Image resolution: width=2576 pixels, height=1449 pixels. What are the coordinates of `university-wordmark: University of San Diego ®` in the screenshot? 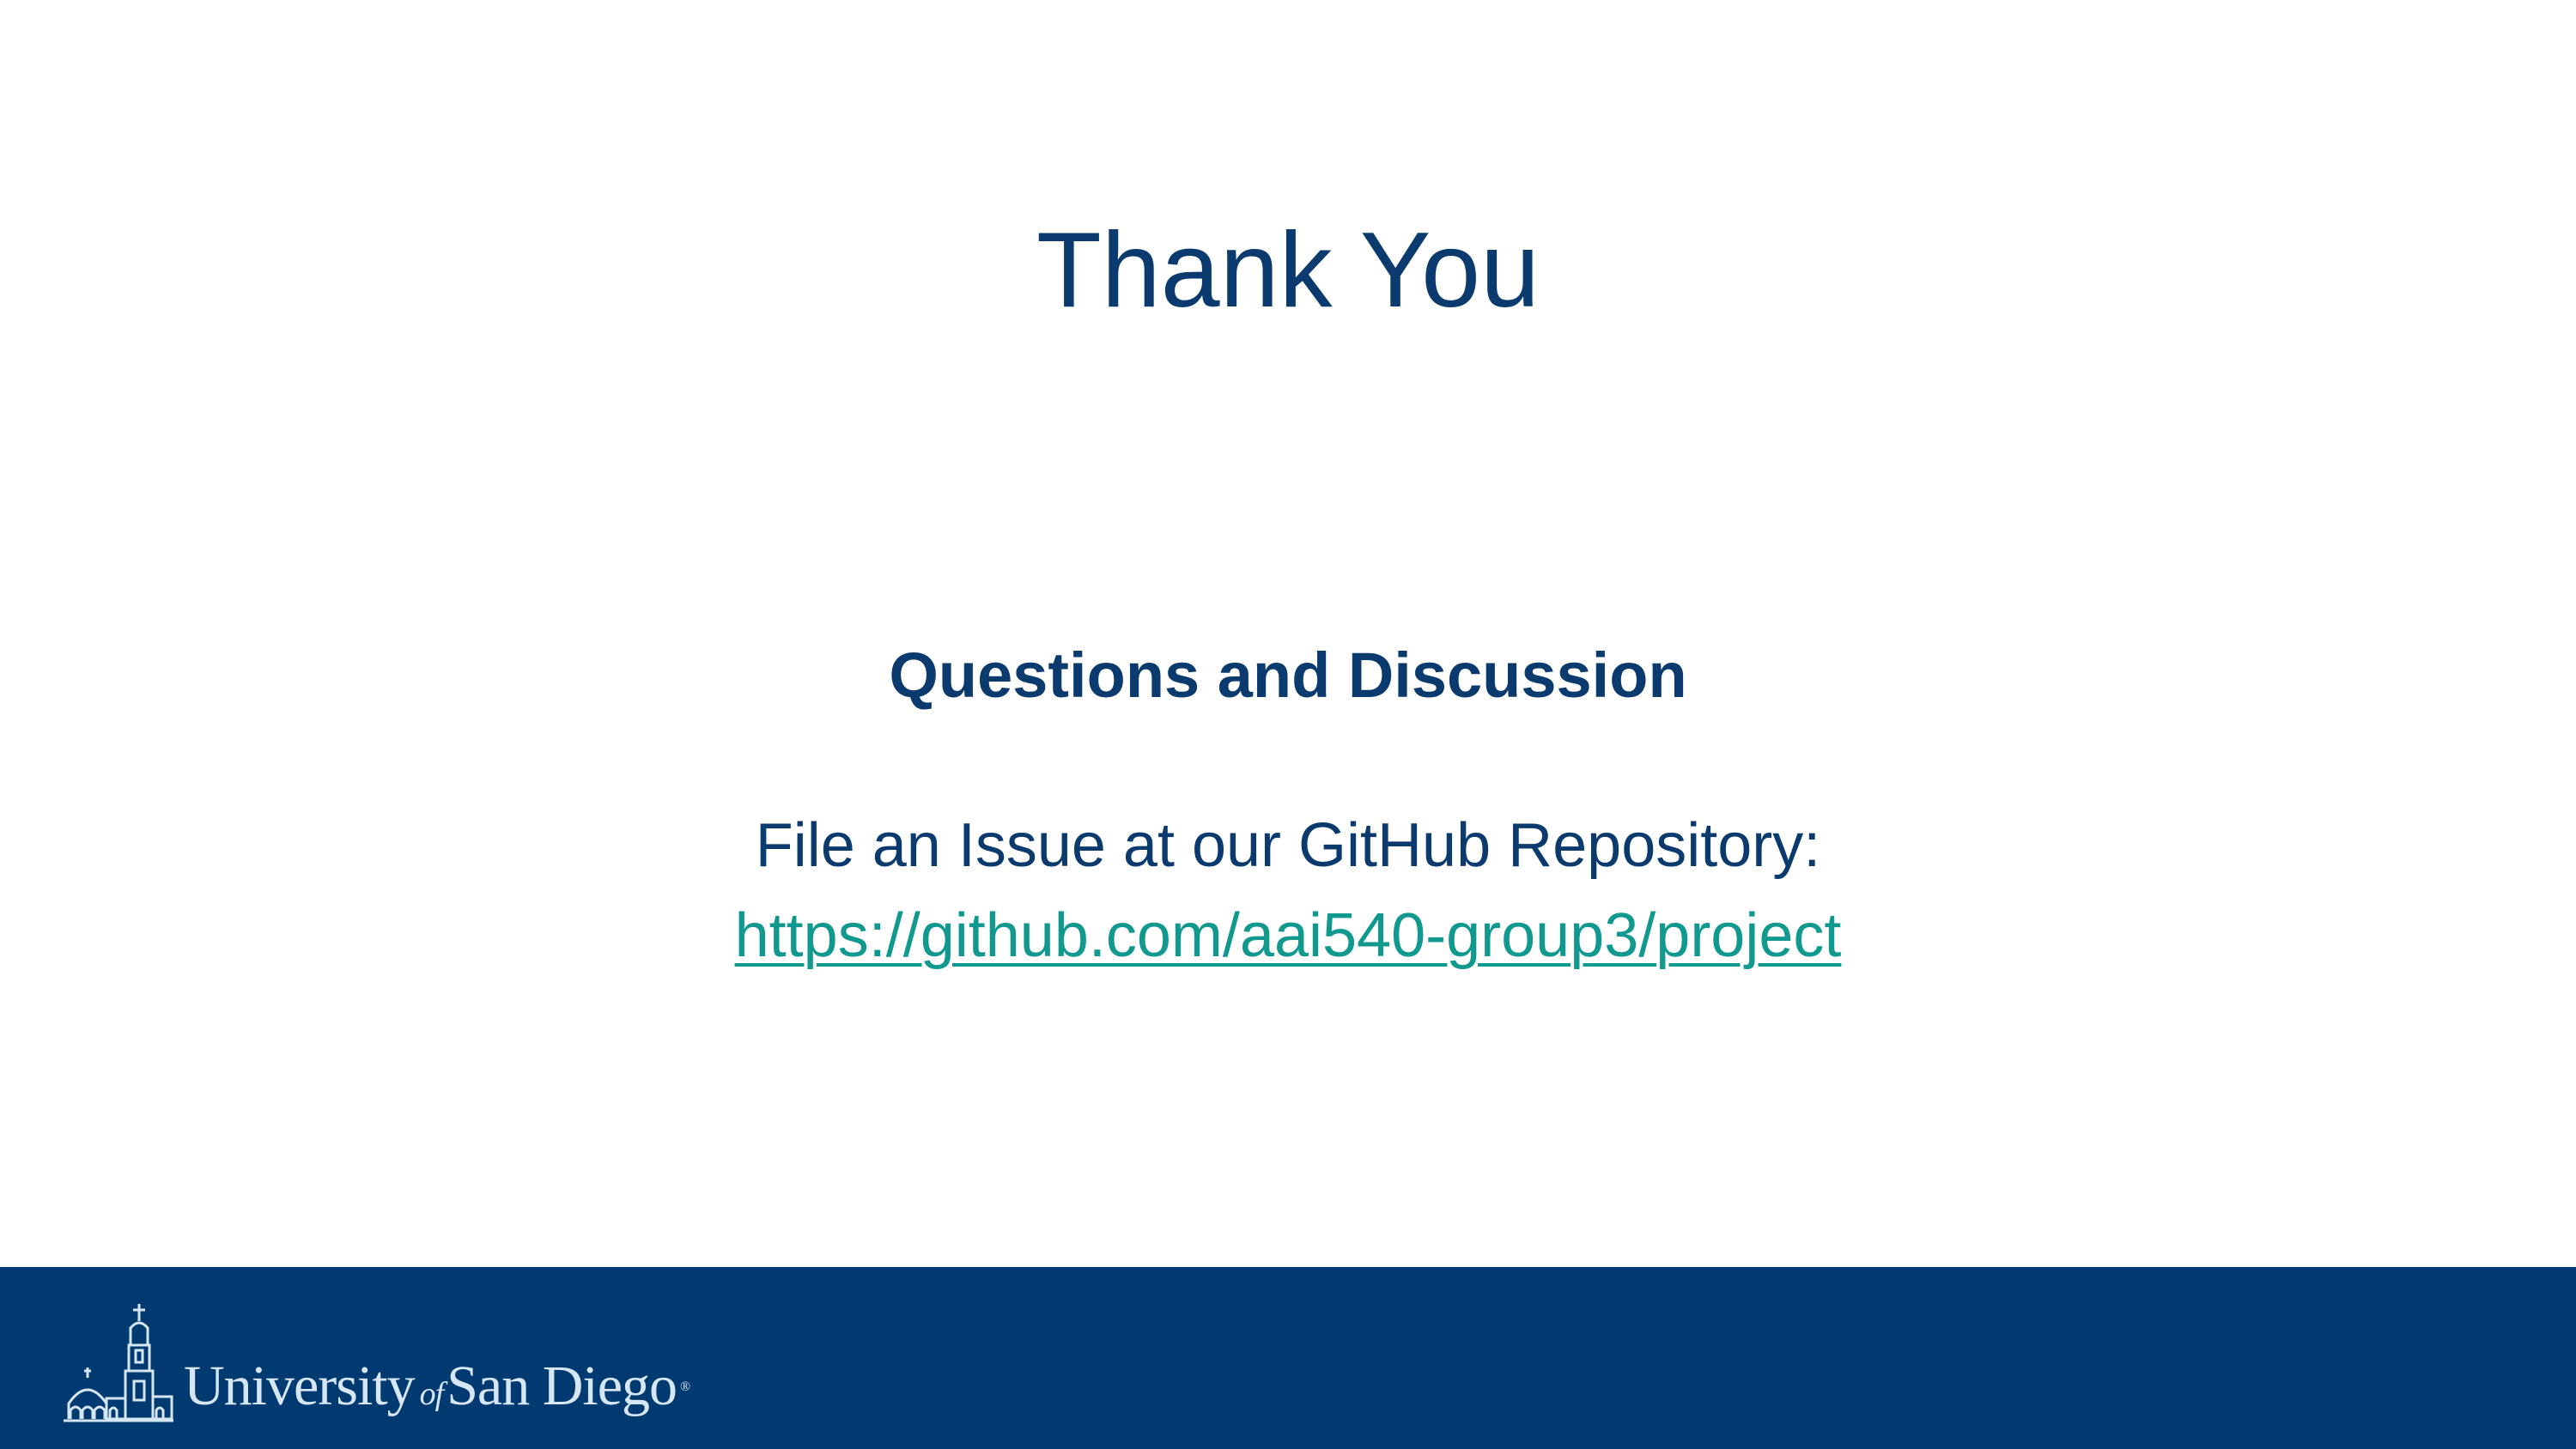 It's located at (437, 1390).